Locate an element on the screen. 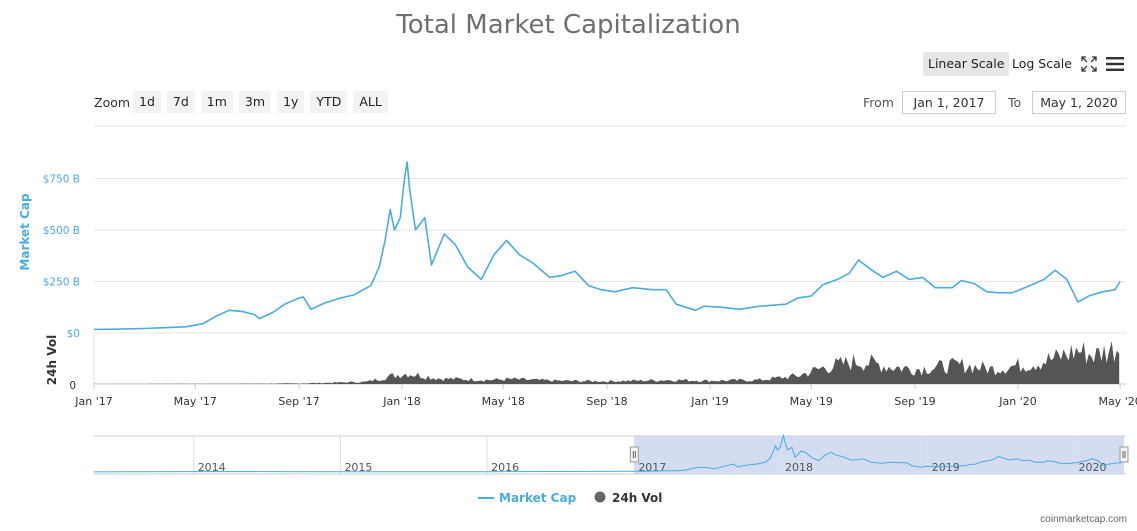 The height and width of the screenshot is (531, 1137). navigator-year-label: 2015 is located at coordinates (358, 467).